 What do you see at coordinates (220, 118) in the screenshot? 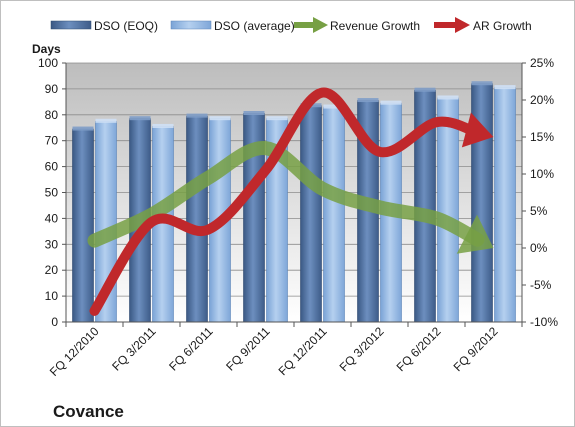
I see `bar-top-dso-average-fq-6-2011` at bounding box center [220, 118].